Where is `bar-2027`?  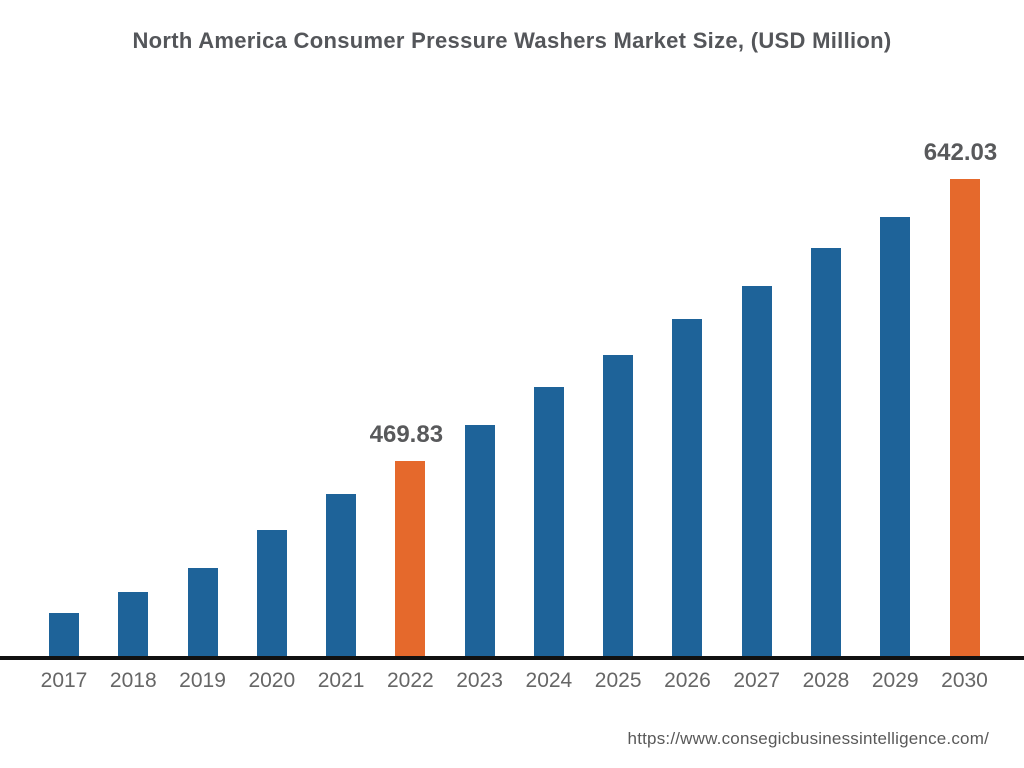 bar-2027 is located at coordinates (756, 471).